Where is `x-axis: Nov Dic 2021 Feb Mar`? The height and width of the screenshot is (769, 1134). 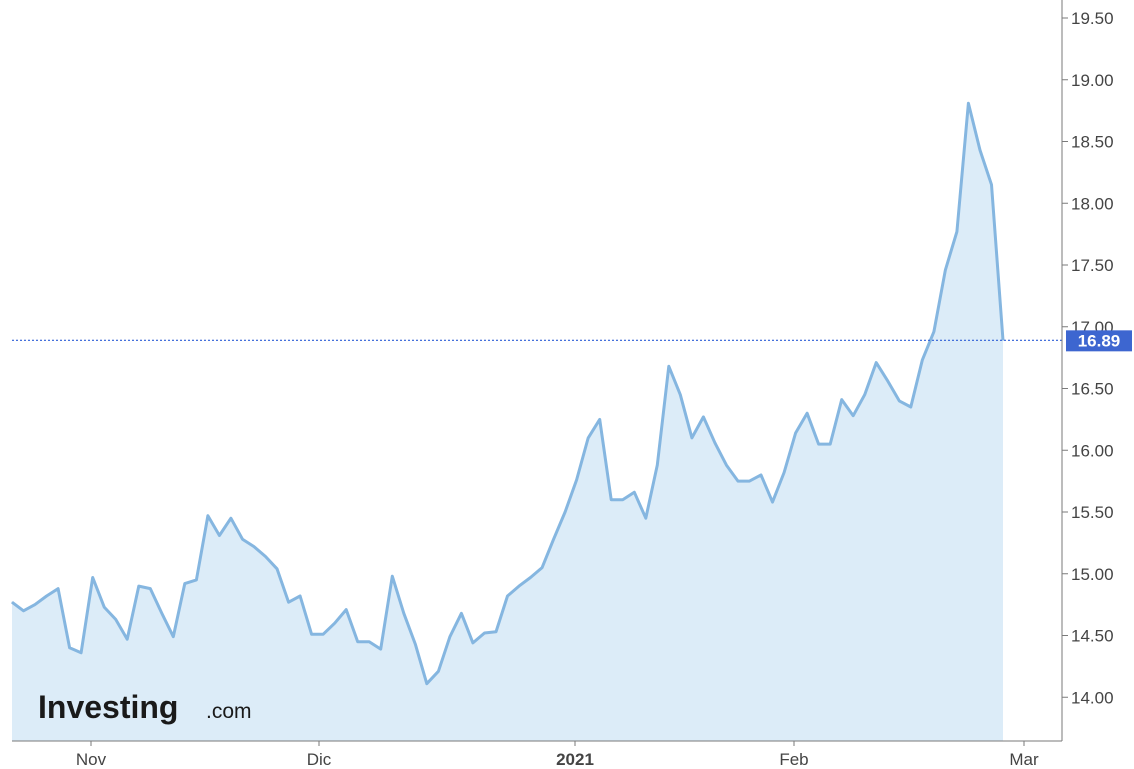
x-axis: Nov Dic 2021 Feb Mar is located at coordinates (537, 754).